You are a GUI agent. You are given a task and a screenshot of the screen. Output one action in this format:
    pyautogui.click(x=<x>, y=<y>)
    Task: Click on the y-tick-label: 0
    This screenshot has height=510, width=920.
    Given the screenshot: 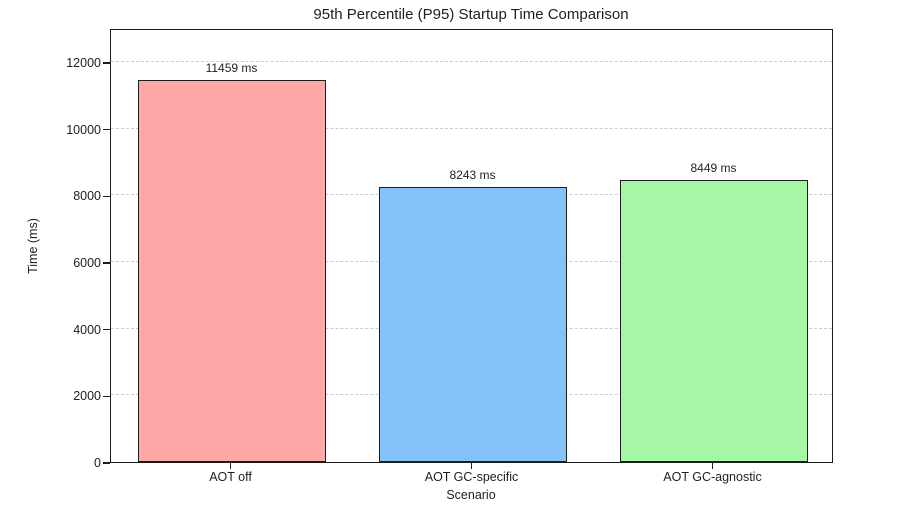 What is the action you would take?
    pyautogui.click(x=97, y=463)
    